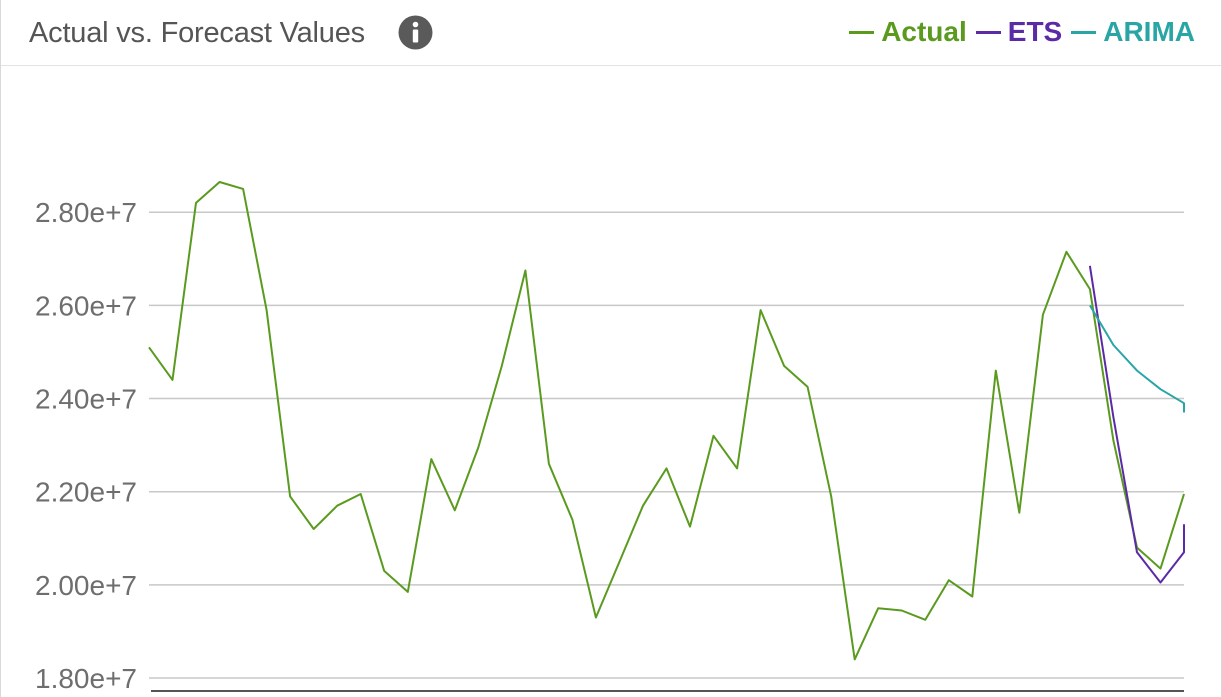 This screenshot has height=697, width=1222. I want to click on legend-item-actual: Actual, so click(908, 32).